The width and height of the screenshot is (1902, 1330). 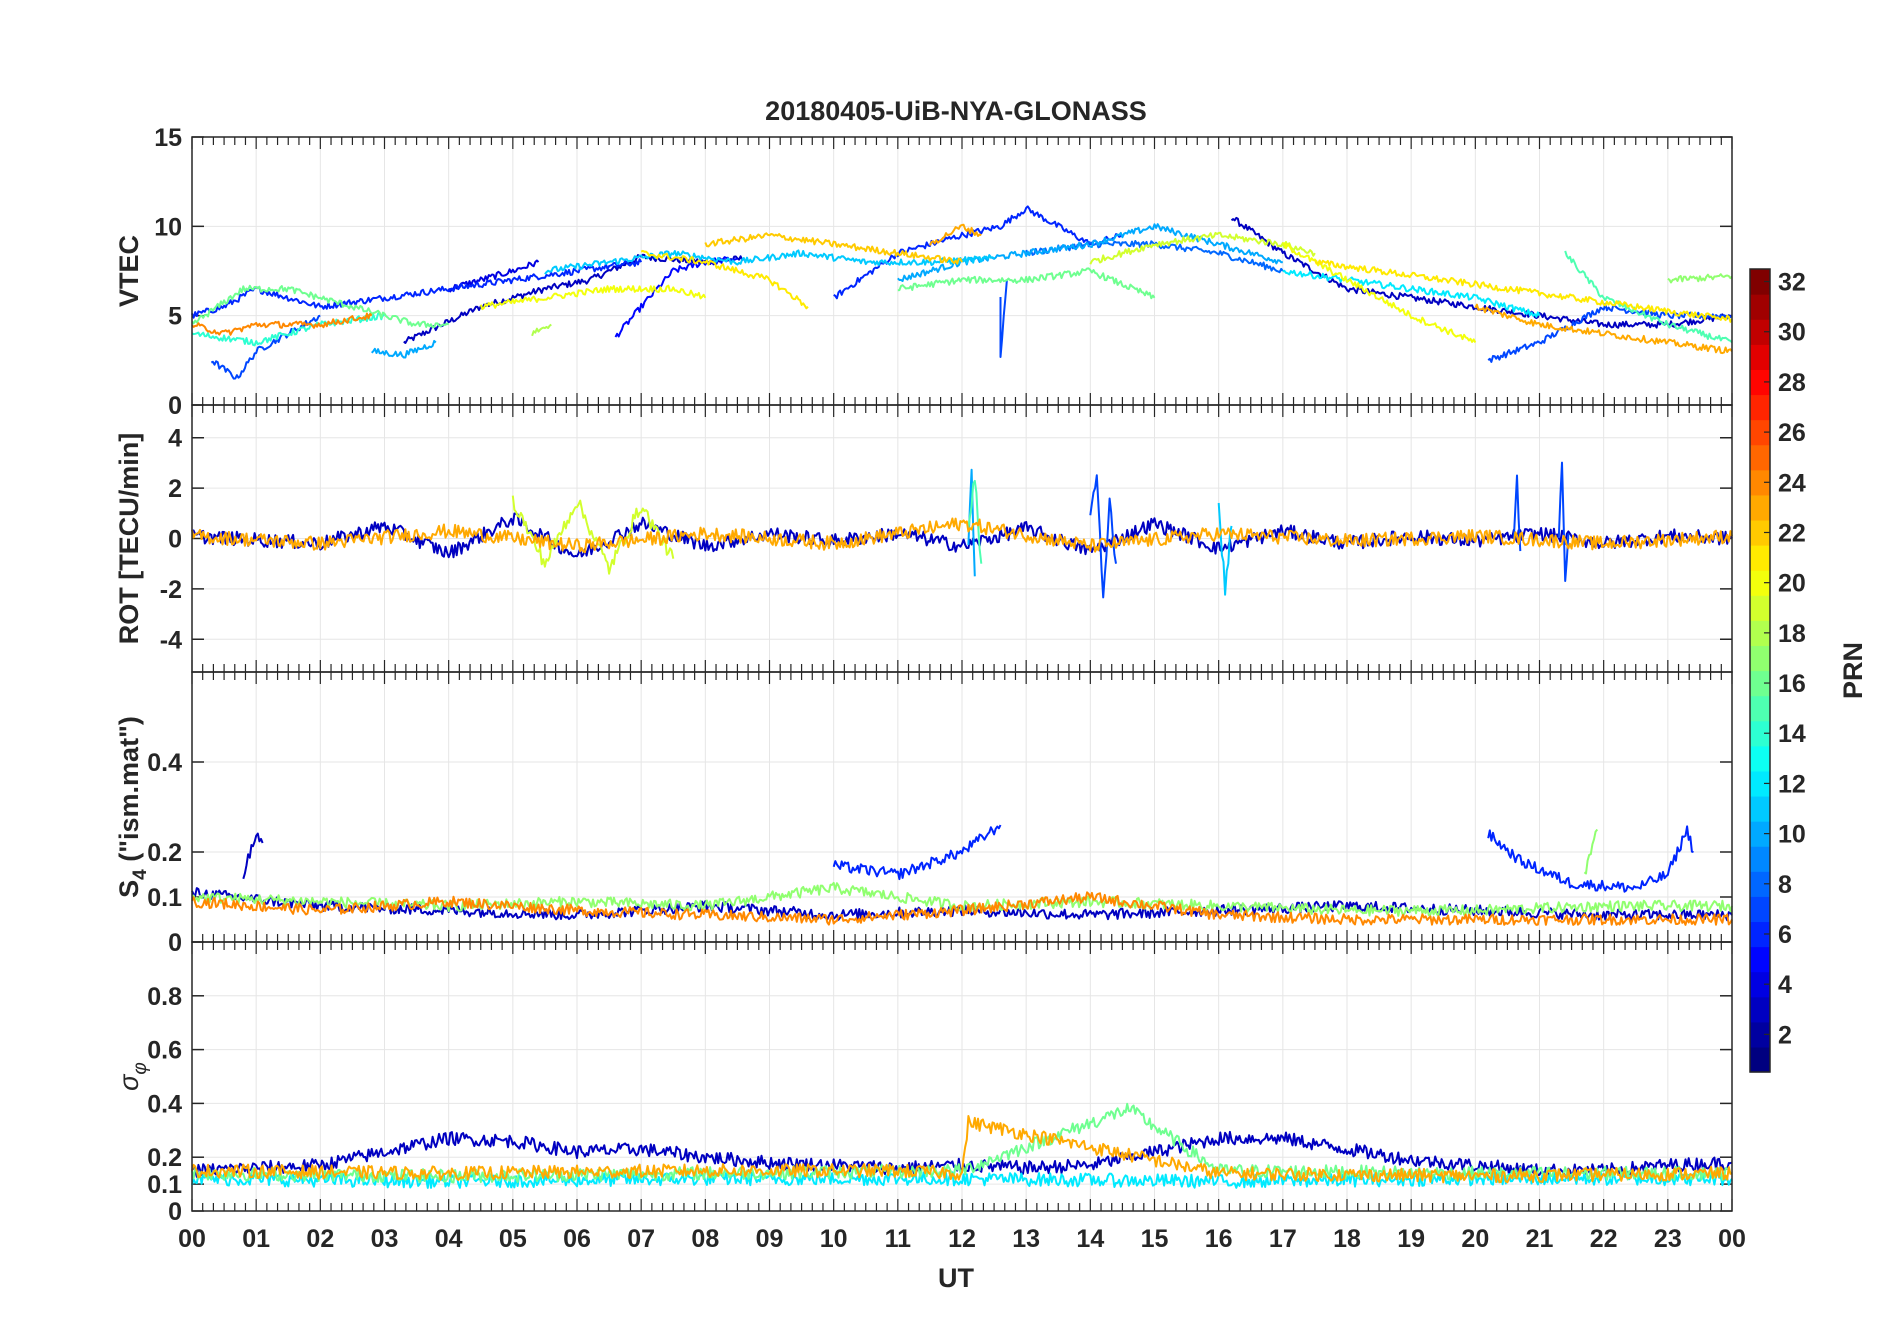 What do you see at coordinates (1792, 634) in the screenshot?
I see `colorbar-tick-label: 18` at bounding box center [1792, 634].